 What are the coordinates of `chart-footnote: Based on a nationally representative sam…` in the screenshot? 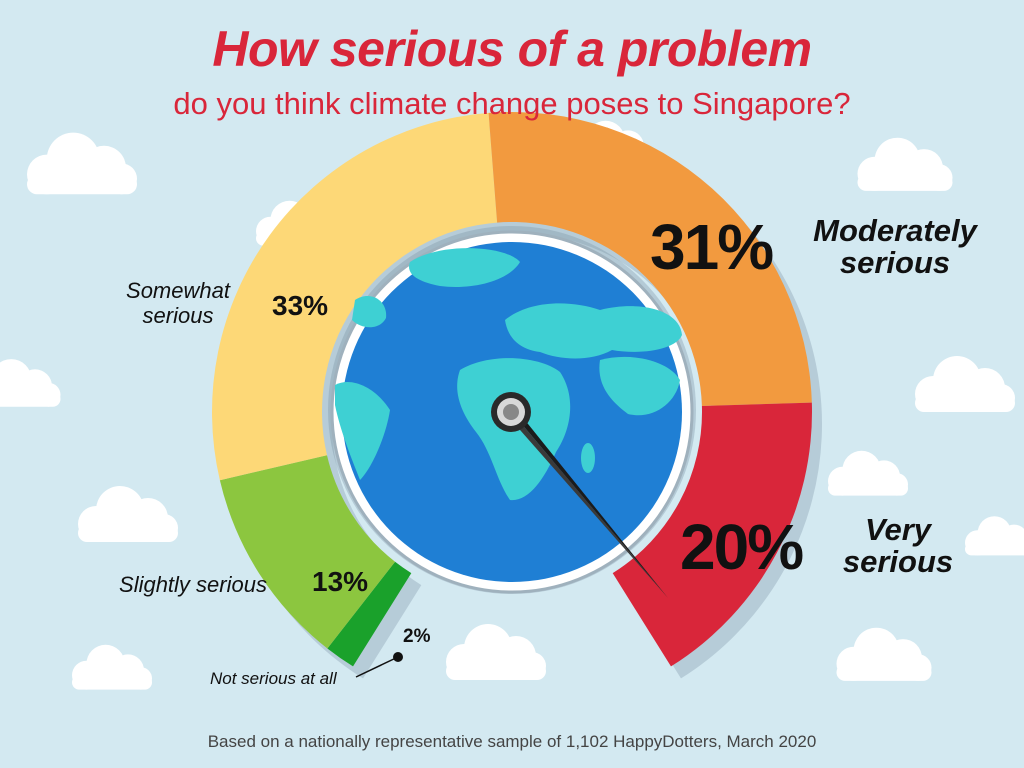 It's located at (512, 741).